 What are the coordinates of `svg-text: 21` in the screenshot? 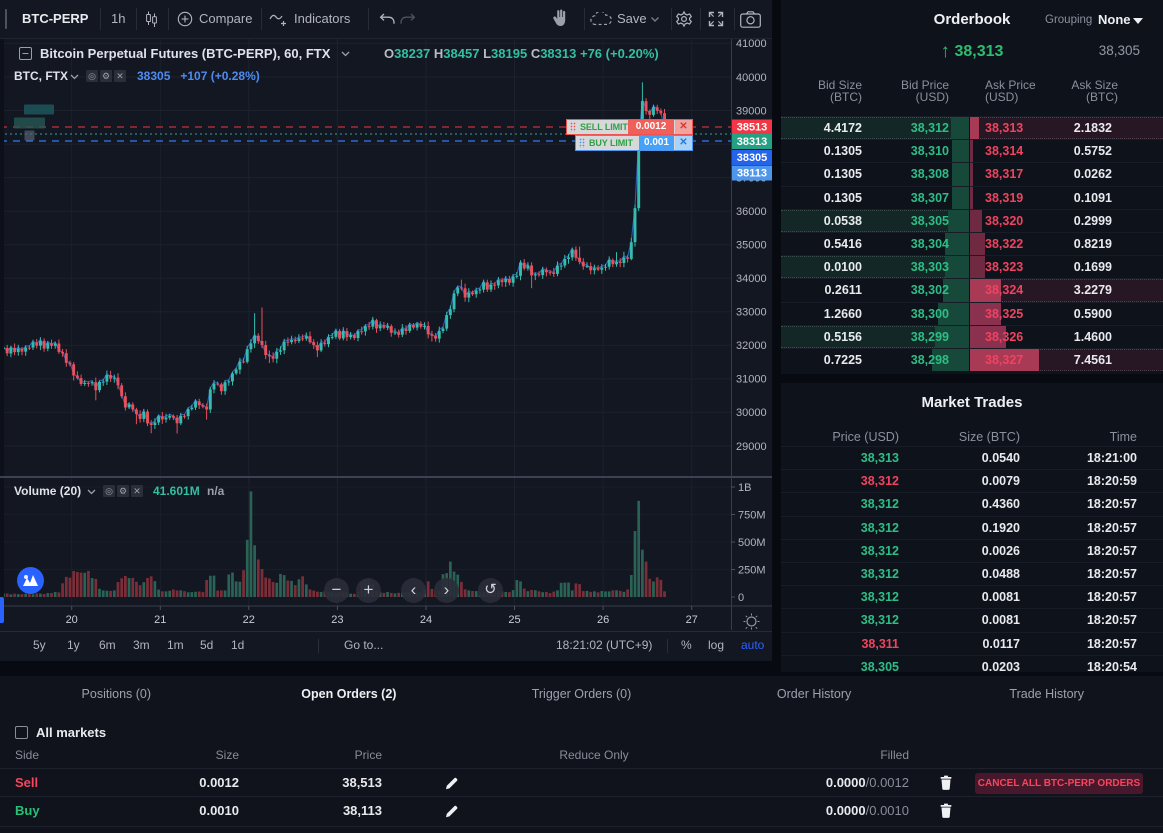 It's located at (160, 620).